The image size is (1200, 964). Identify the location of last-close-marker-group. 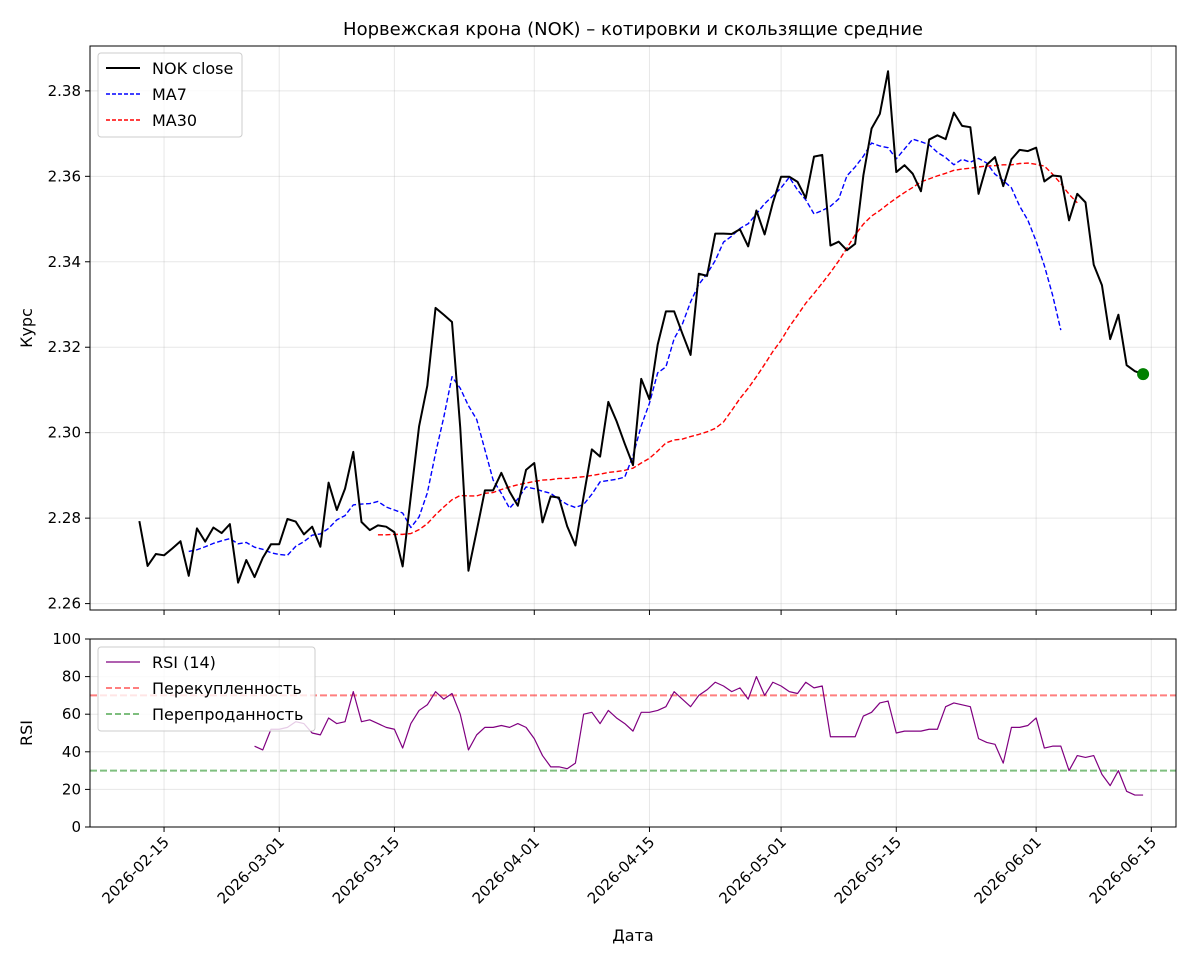
(1143, 374).